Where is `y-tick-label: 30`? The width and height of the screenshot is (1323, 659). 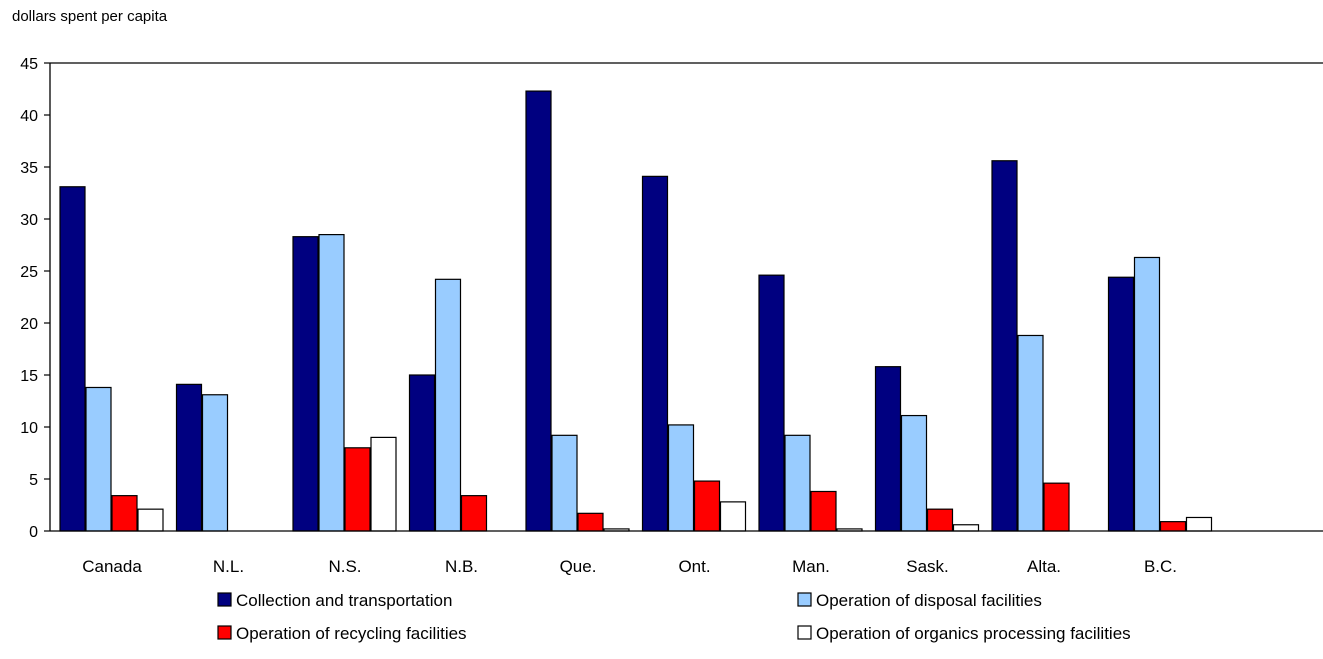
y-tick-label: 30 is located at coordinates (29, 220).